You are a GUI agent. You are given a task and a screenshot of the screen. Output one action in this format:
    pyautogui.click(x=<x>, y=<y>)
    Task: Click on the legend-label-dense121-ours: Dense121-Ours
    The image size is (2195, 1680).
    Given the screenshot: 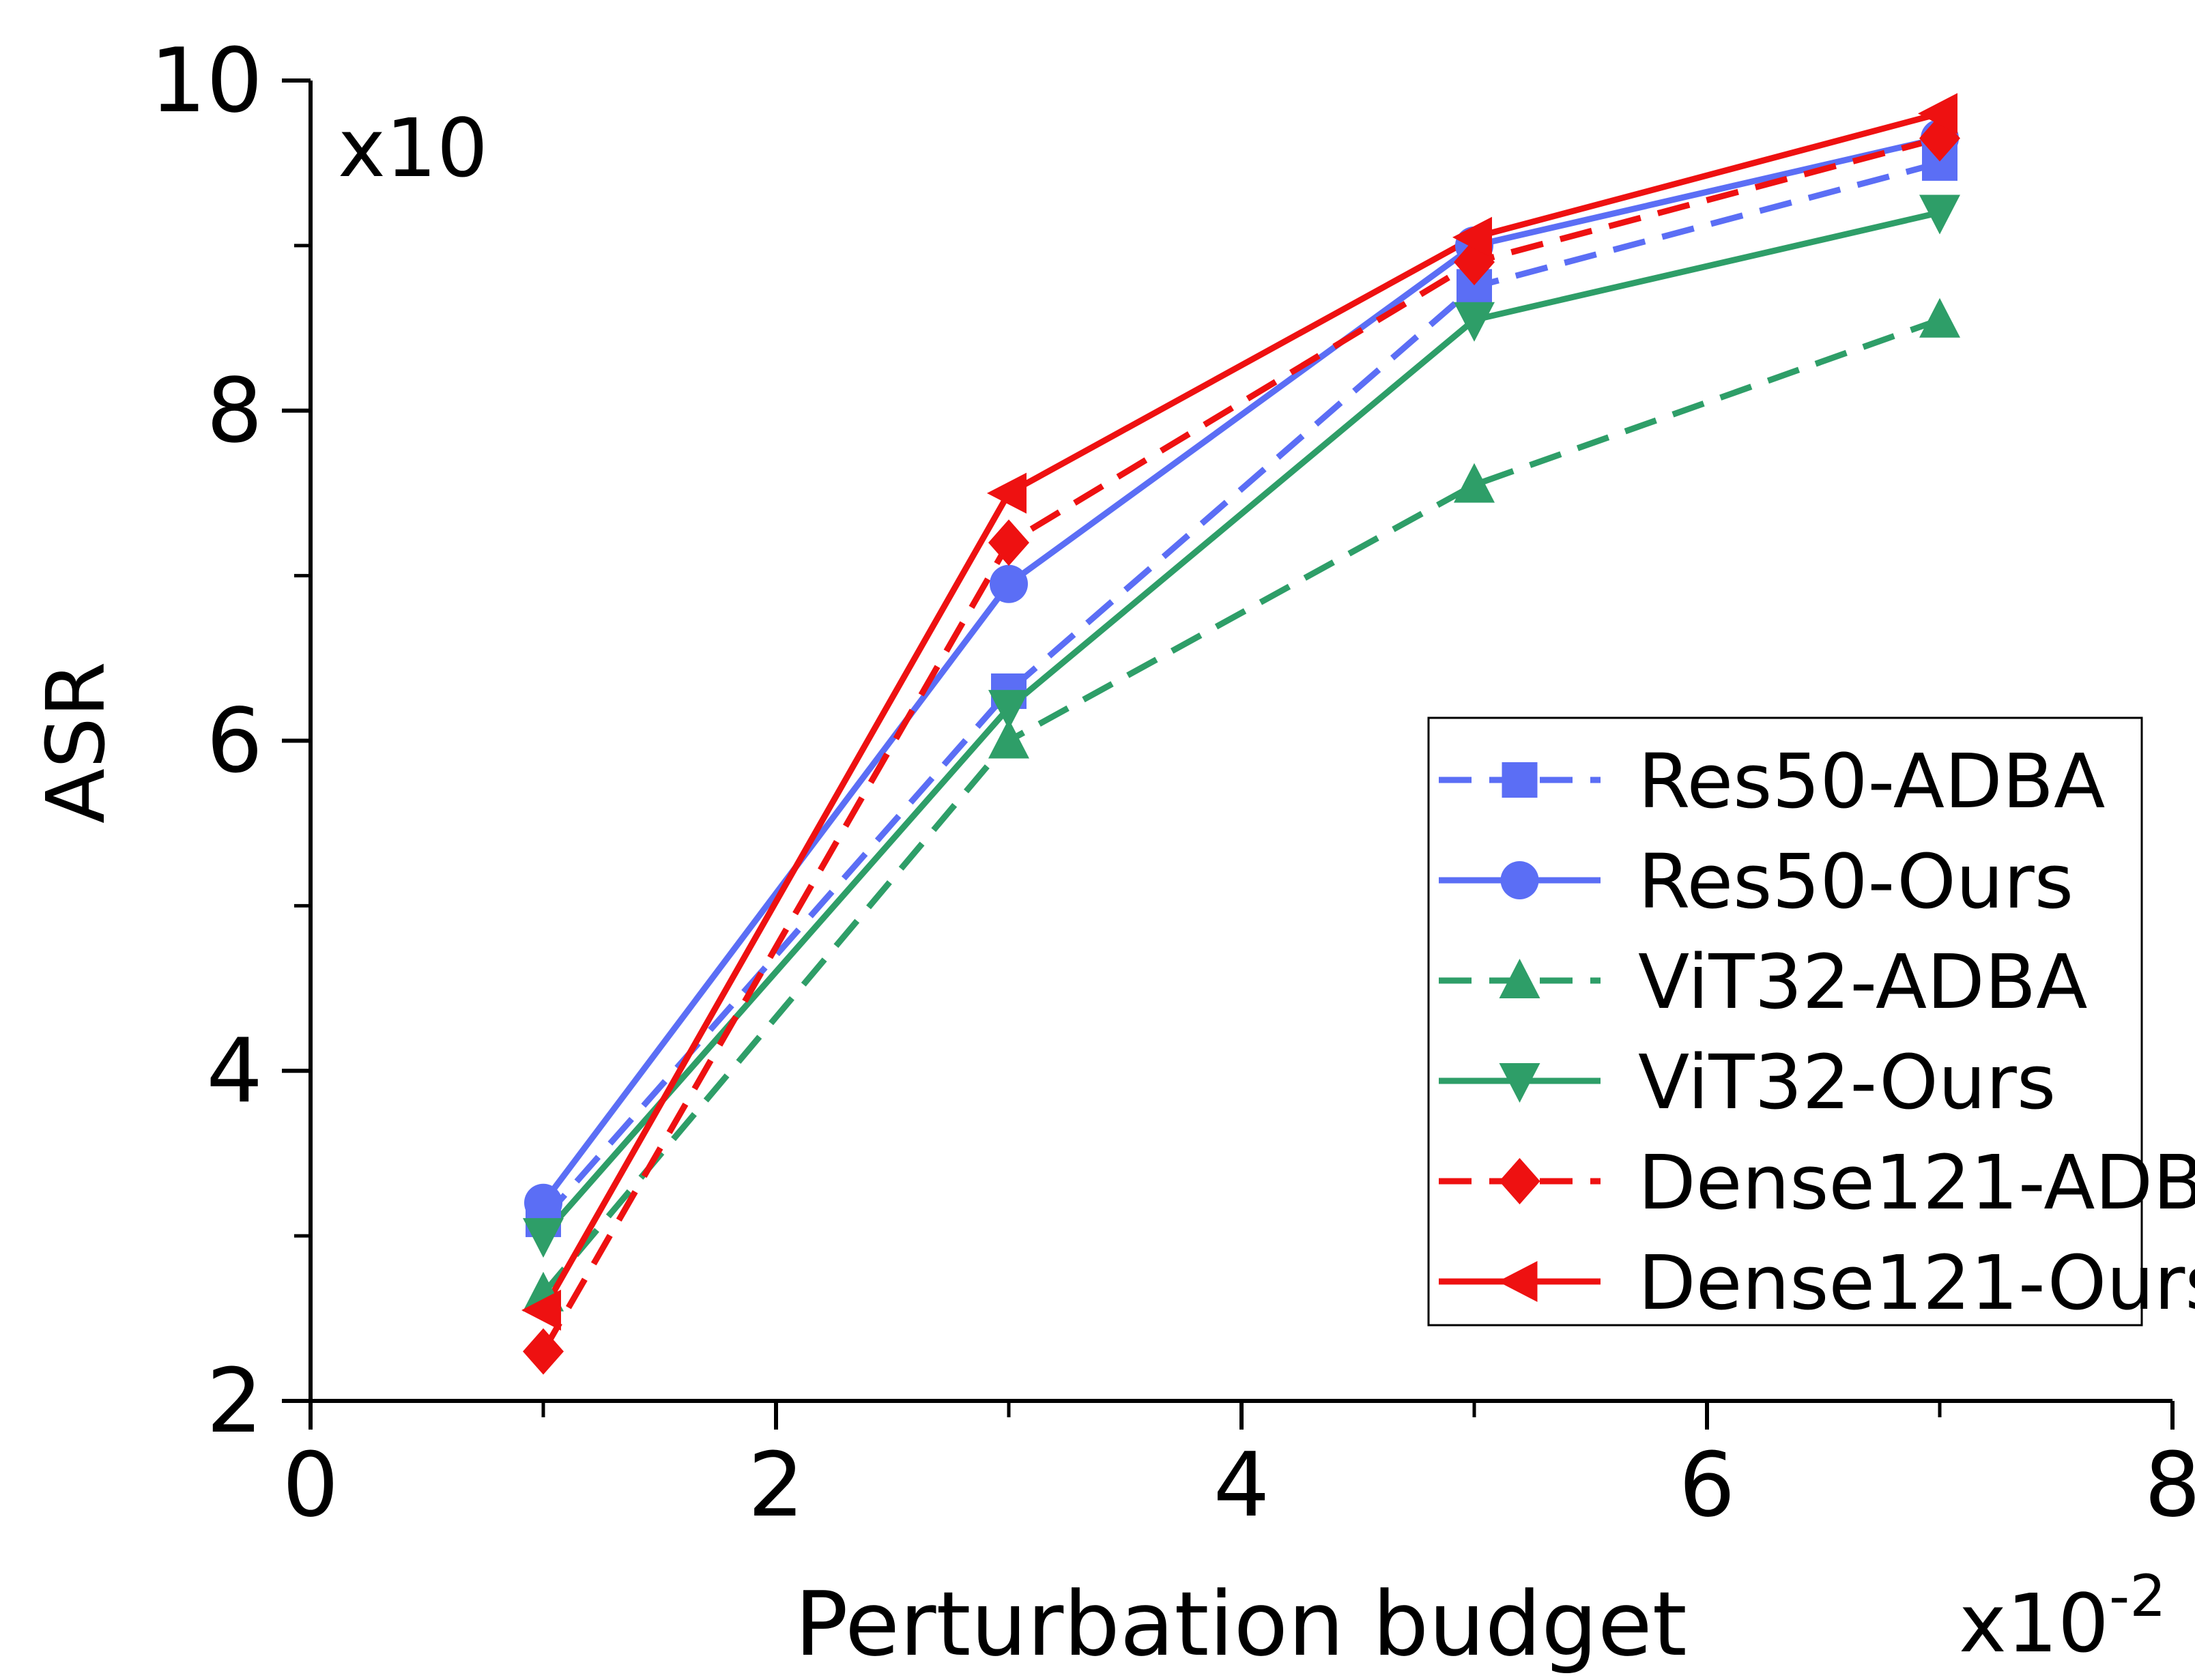 What is the action you would take?
    pyautogui.click(x=1916, y=1283)
    